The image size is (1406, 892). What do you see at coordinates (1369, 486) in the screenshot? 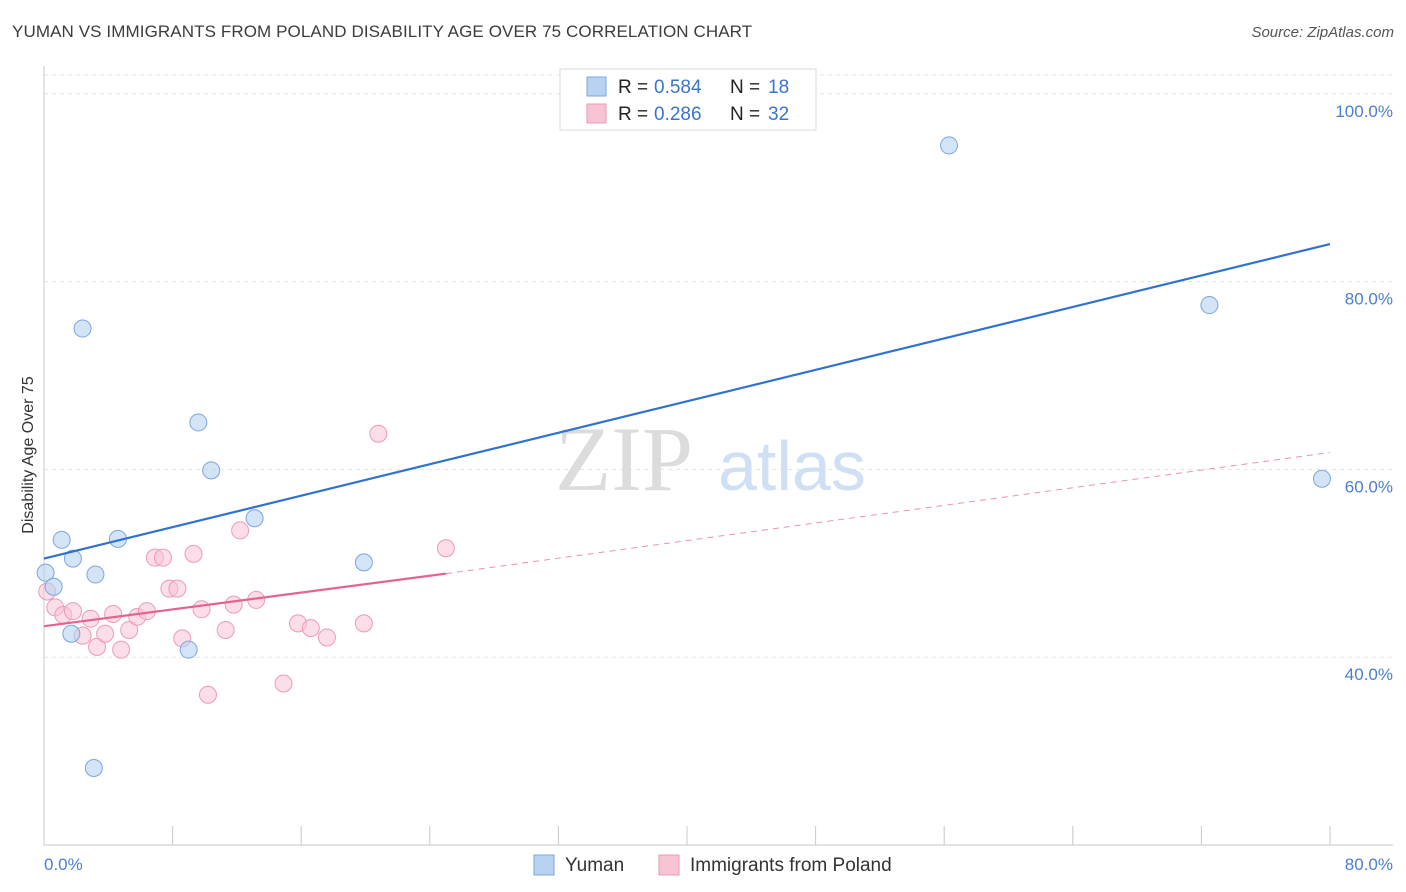
I see `y-tick-label: 60.0%` at bounding box center [1369, 486].